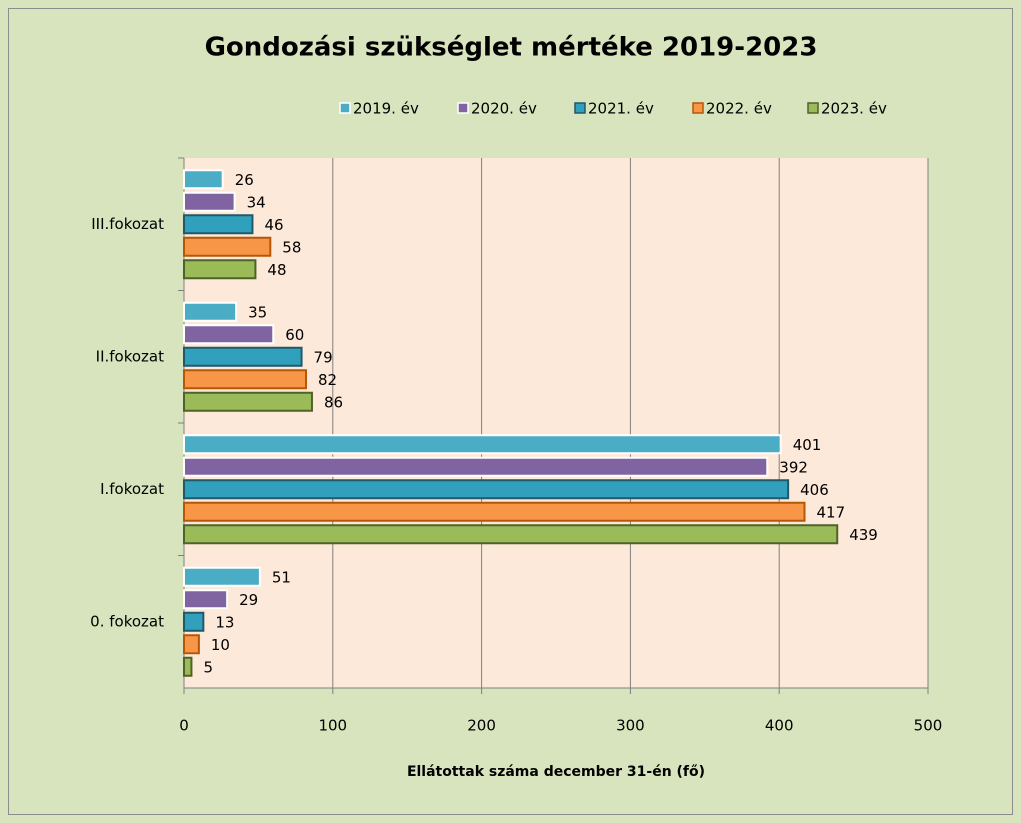 The width and height of the screenshot is (1021, 823). Describe the element at coordinates (830, 512) in the screenshot. I see `data-label: 417` at that location.